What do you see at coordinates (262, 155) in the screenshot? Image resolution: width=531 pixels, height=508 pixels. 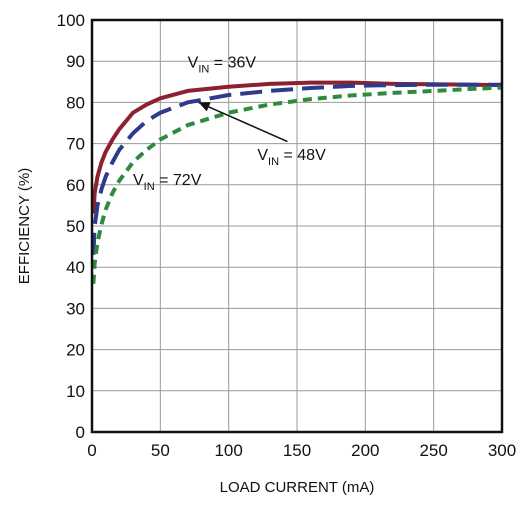 I see `annotation-vin-48v-v: V` at bounding box center [262, 155].